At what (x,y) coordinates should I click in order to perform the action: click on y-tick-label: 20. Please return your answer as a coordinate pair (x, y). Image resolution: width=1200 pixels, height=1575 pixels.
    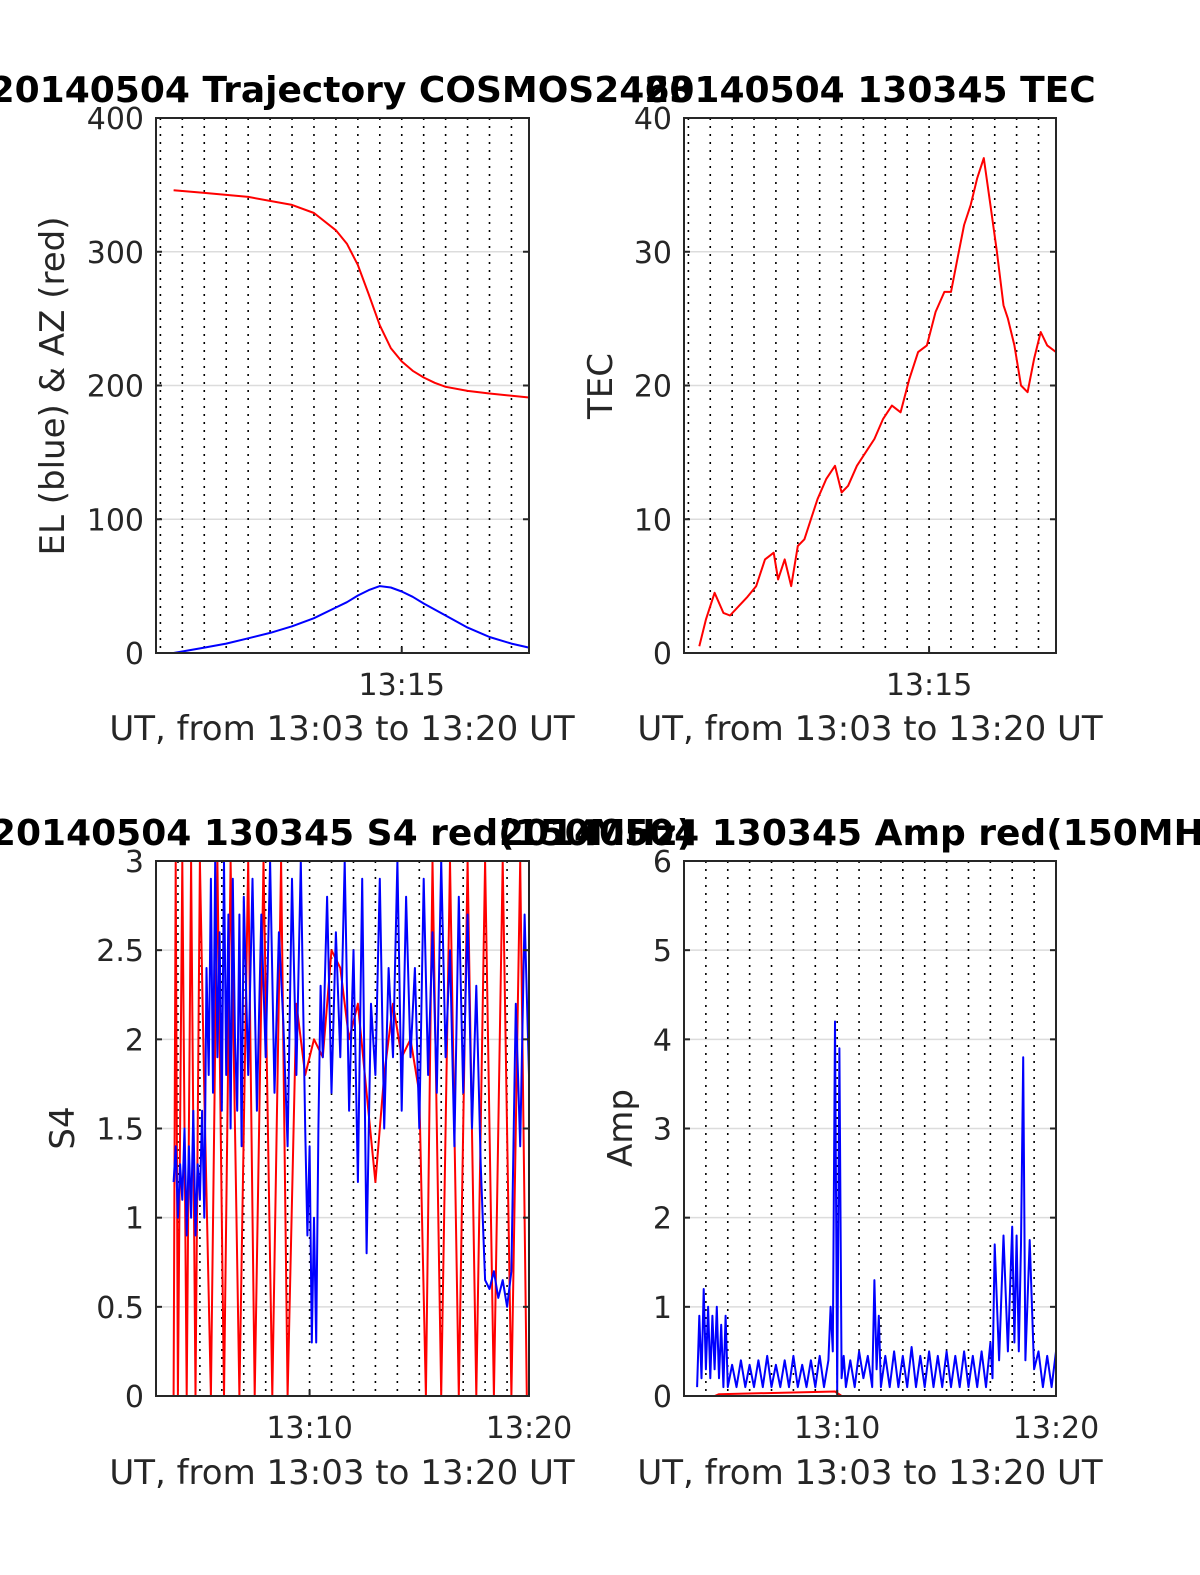
    Looking at the image, I should click on (653, 387).